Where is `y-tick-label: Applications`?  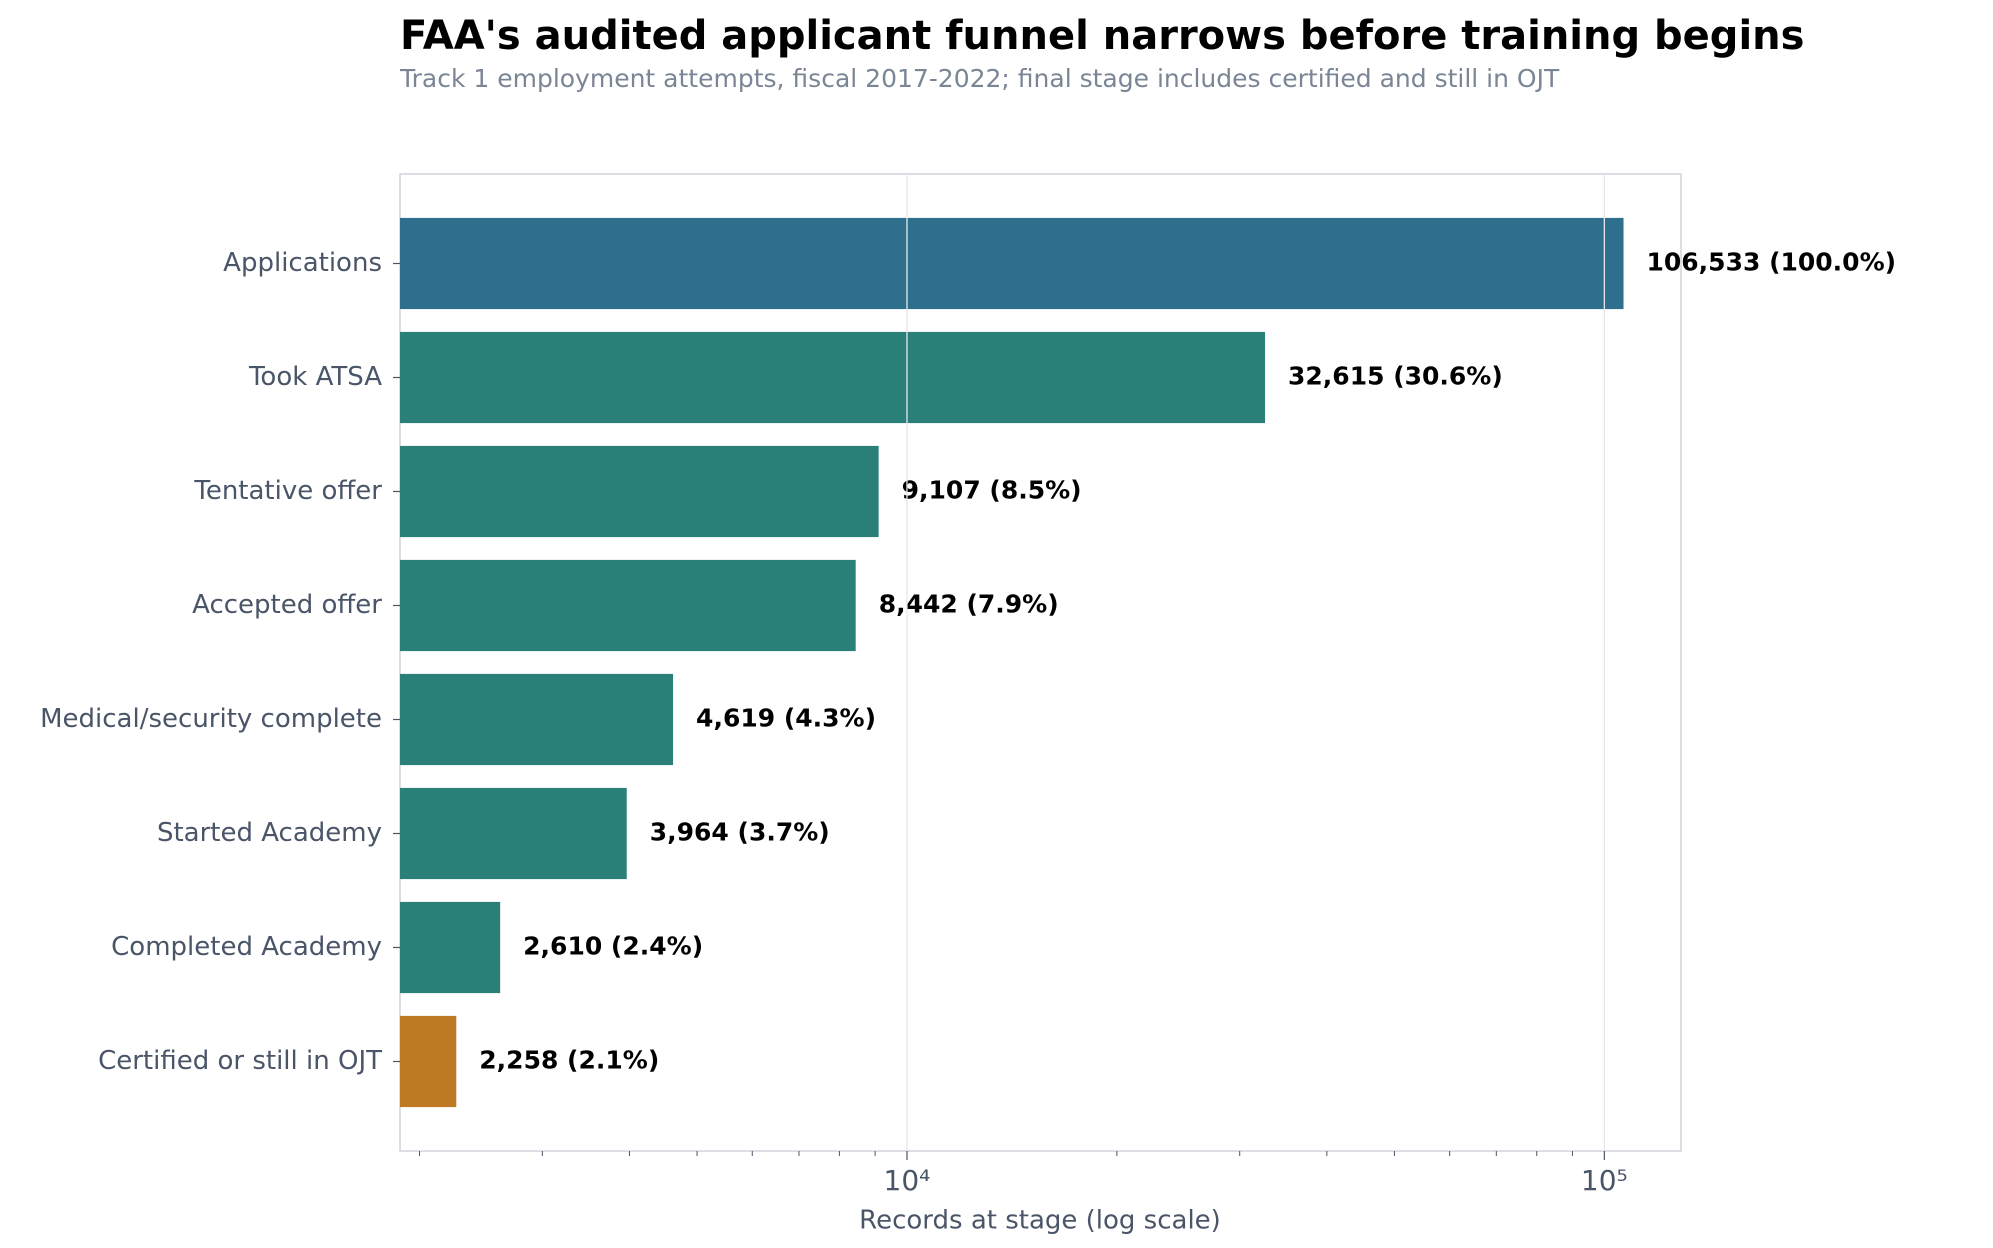
y-tick-label: Applications is located at coordinates (302, 263).